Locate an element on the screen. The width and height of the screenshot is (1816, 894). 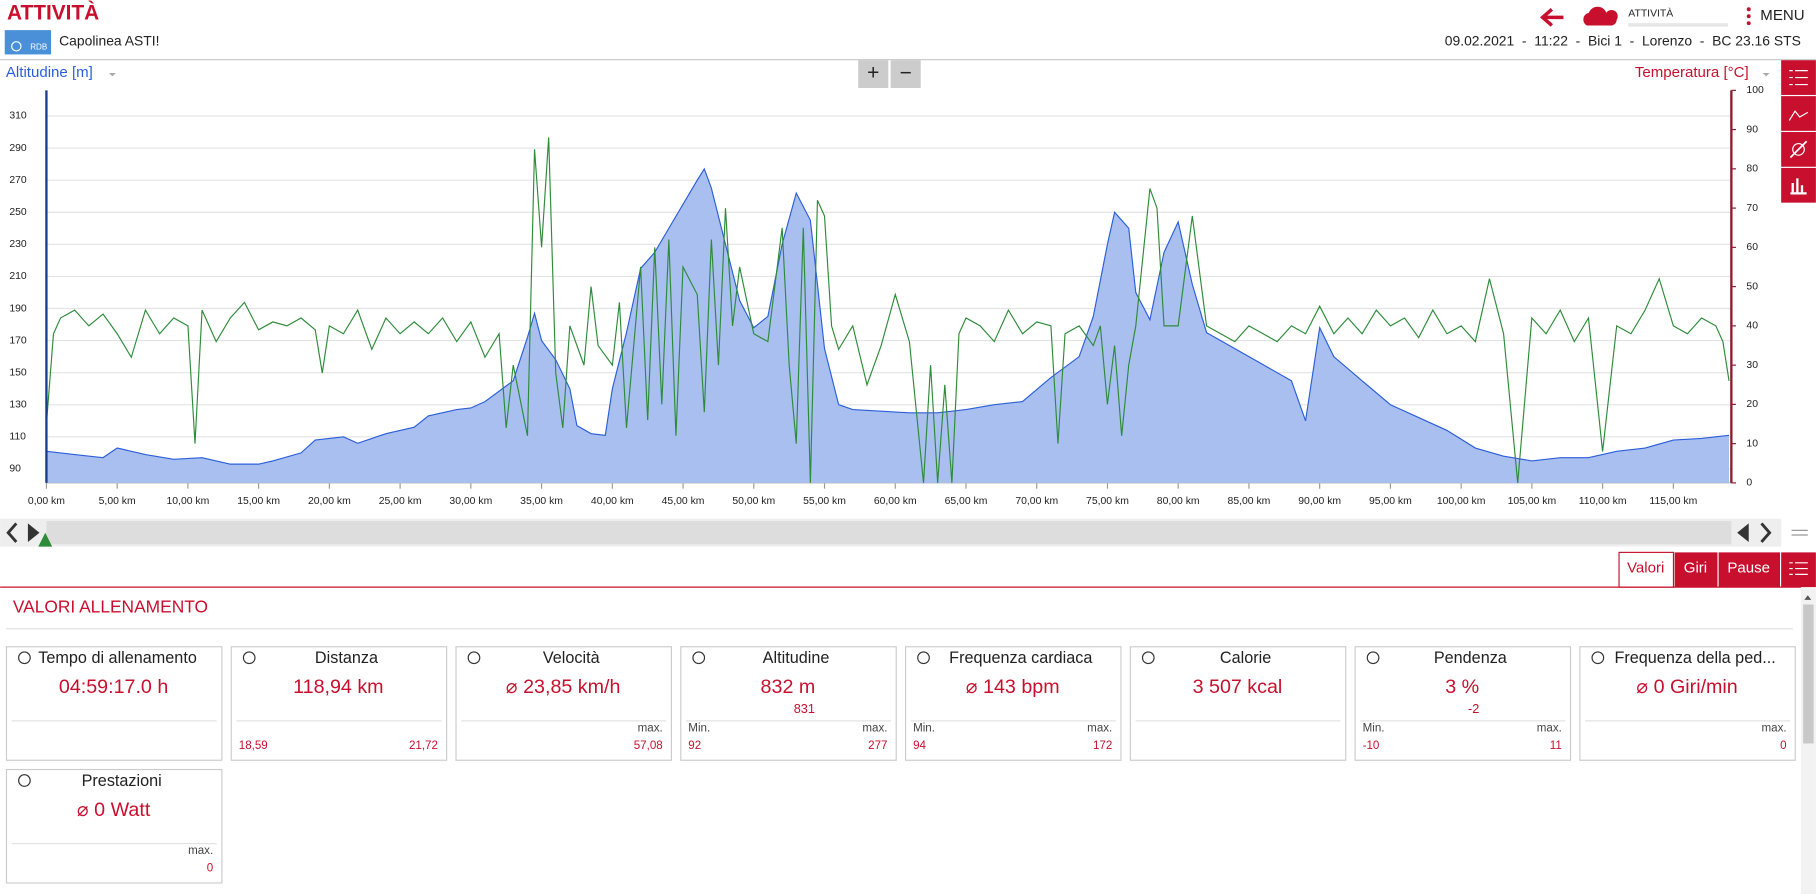
range-handle-left is located at coordinates (33, 532).